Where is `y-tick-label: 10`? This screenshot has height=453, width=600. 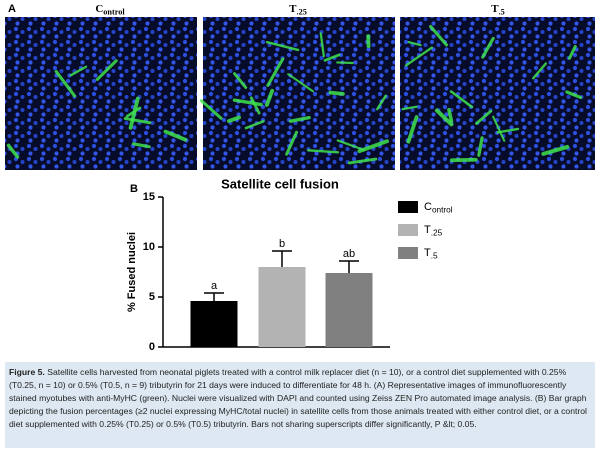 y-tick-label: 10 is located at coordinates (149, 247).